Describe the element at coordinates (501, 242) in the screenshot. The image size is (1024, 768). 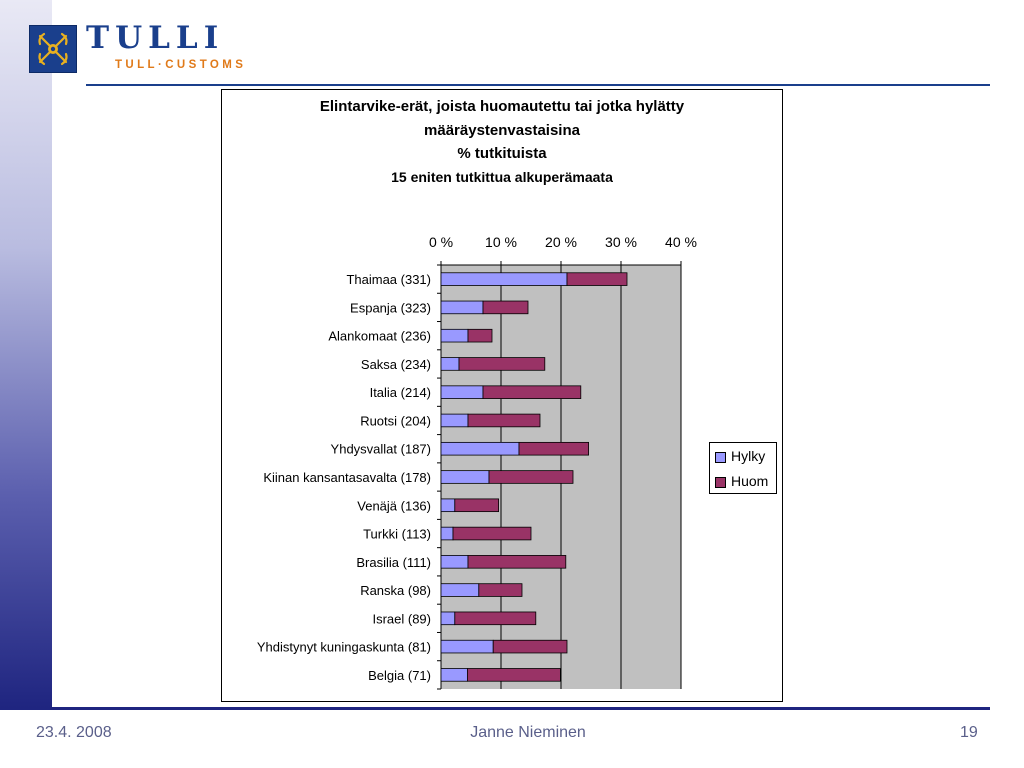
I see `x-tick-label: 10 %` at that location.